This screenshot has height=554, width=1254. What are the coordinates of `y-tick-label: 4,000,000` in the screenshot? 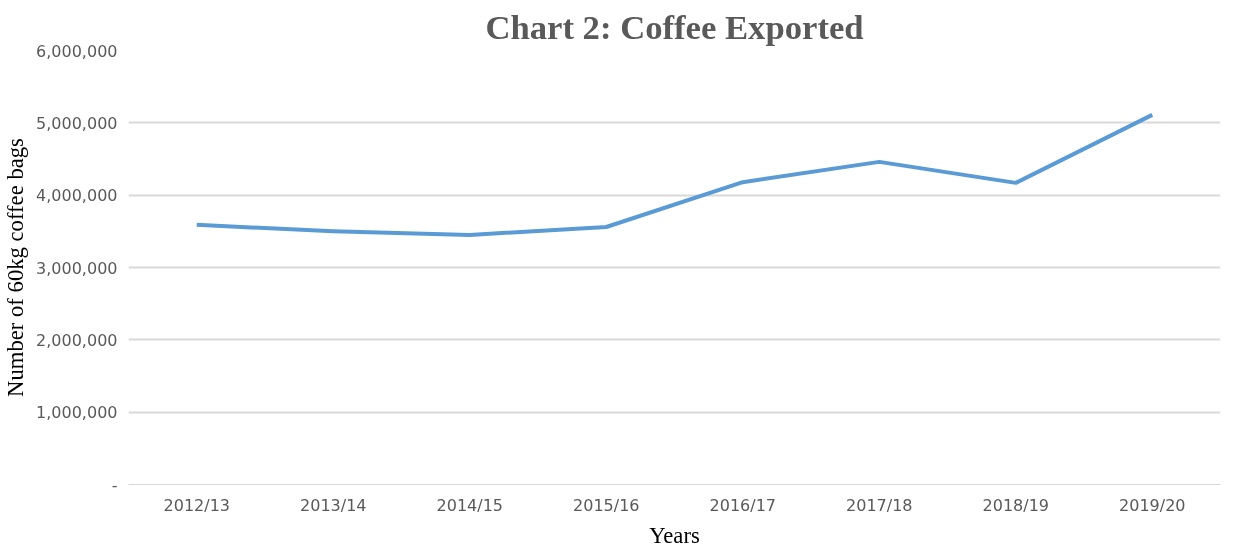 It's located at (77, 196).